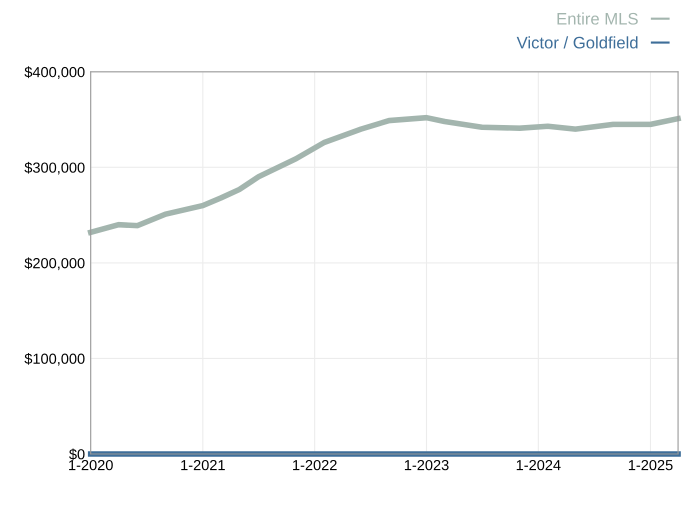 The height and width of the screenshot is (513, 687). I want to click on y-tick-label: $400,000, so click(54, 72).